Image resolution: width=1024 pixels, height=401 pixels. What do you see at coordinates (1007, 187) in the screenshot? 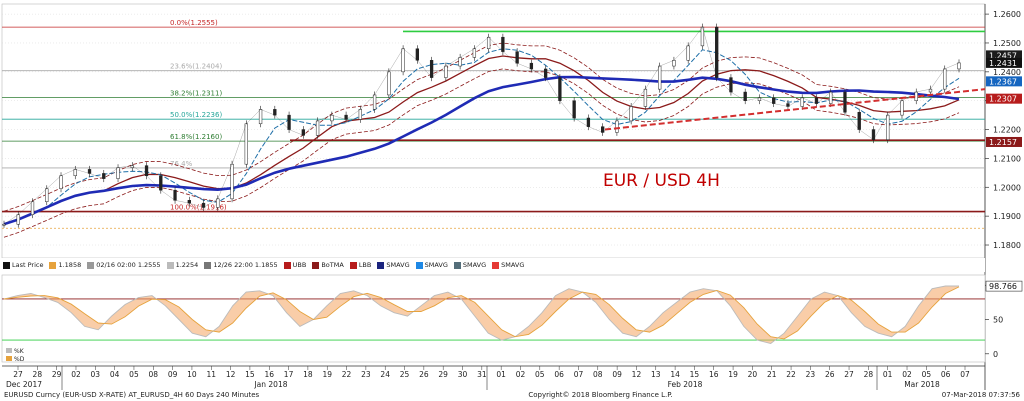
I see `y-tick-label: 1.2000` at bounding box center [1007, 187].